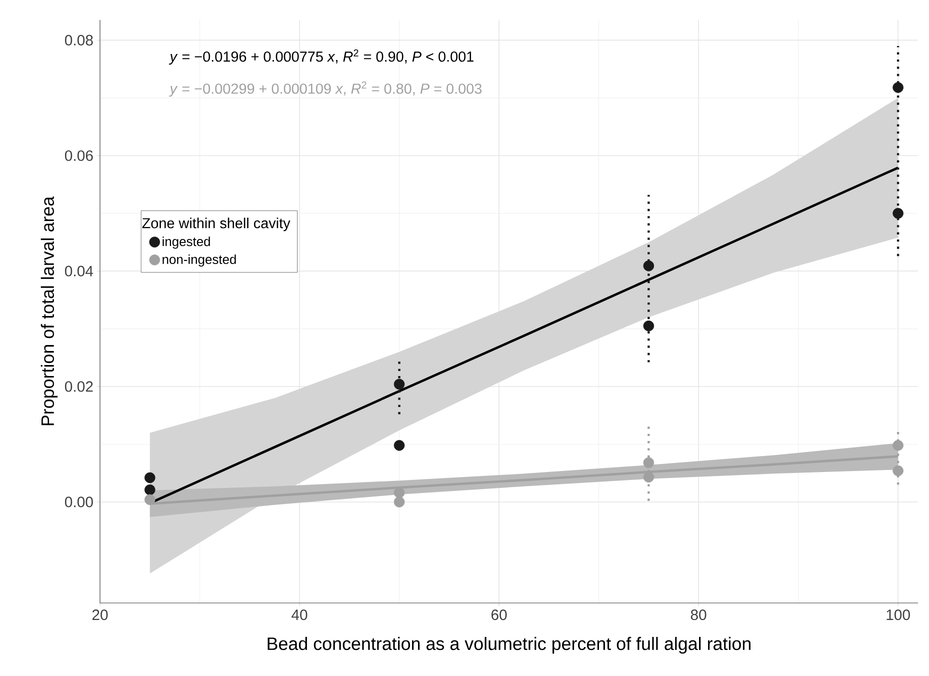 This screenshot has height=676, width=929. What do you see at coordinates (78, 502) in the screenshot?
I see `y-tick-label: 0.00` at bounding box center [78, 502].